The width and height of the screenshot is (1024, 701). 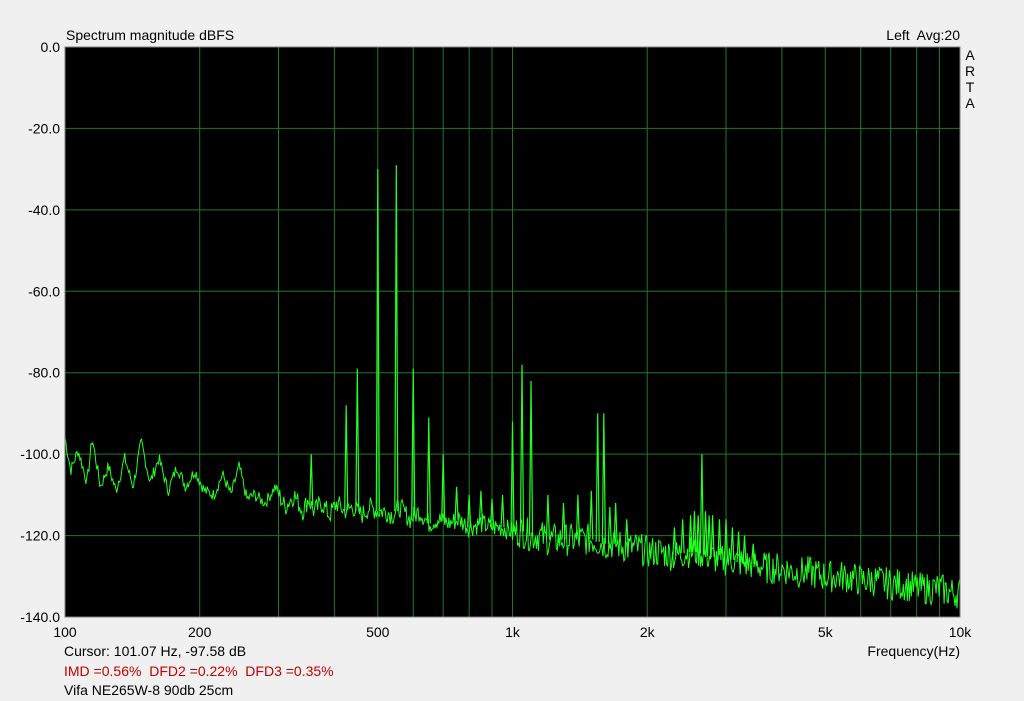 What do you see at coordinates (199, 671) in the screenshot?
I see `distortion-readout: IMD =0.56% DFD2 =0.22% DFD3 =0.35%` at bounding box center [199, 671].